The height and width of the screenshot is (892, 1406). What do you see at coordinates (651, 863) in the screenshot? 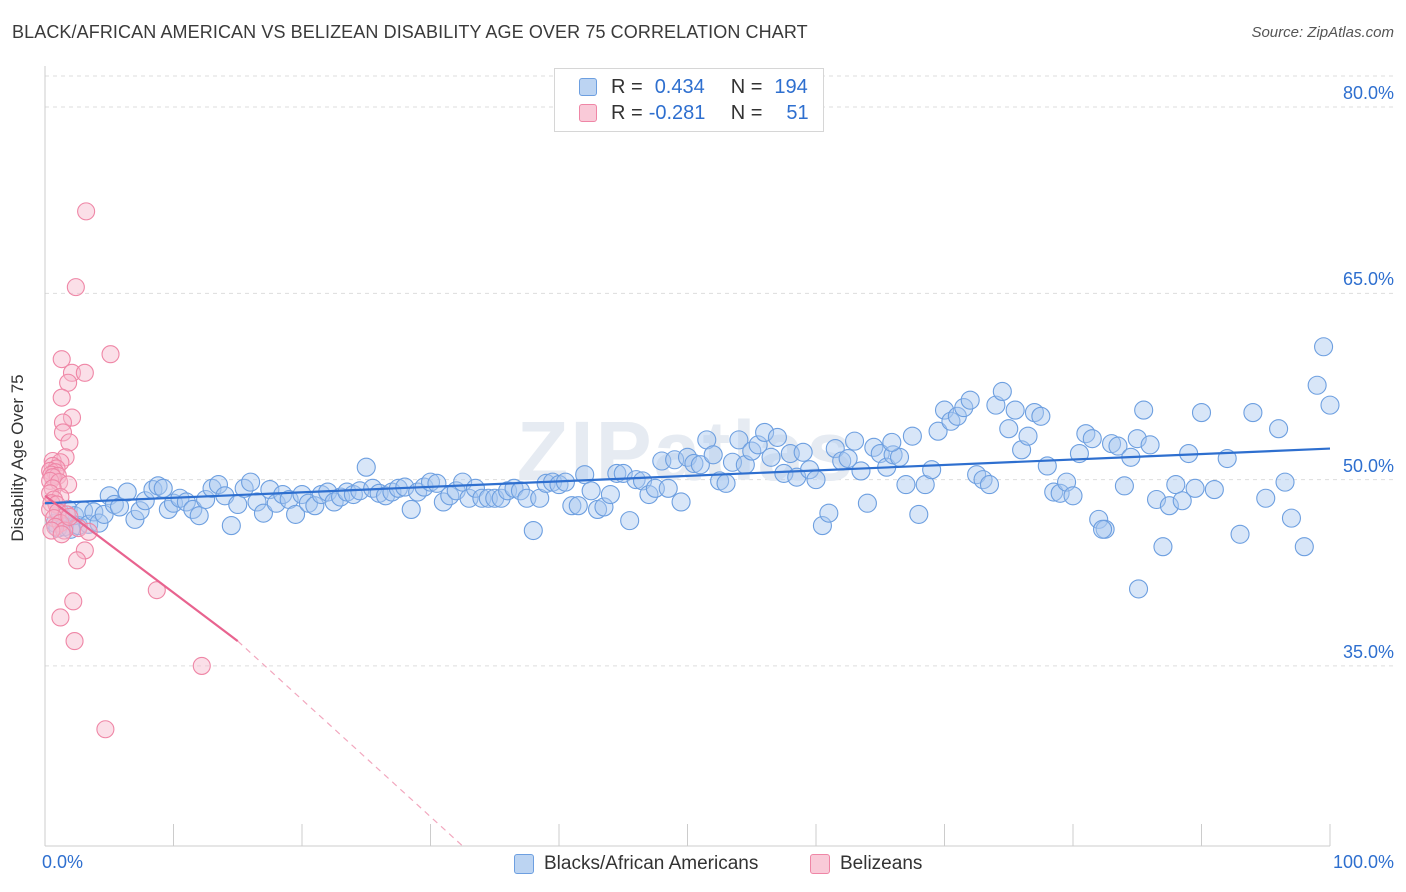
I see `bottom-legend-label-blacks: Blacks/African Americans` at bounding box center [651, 863].